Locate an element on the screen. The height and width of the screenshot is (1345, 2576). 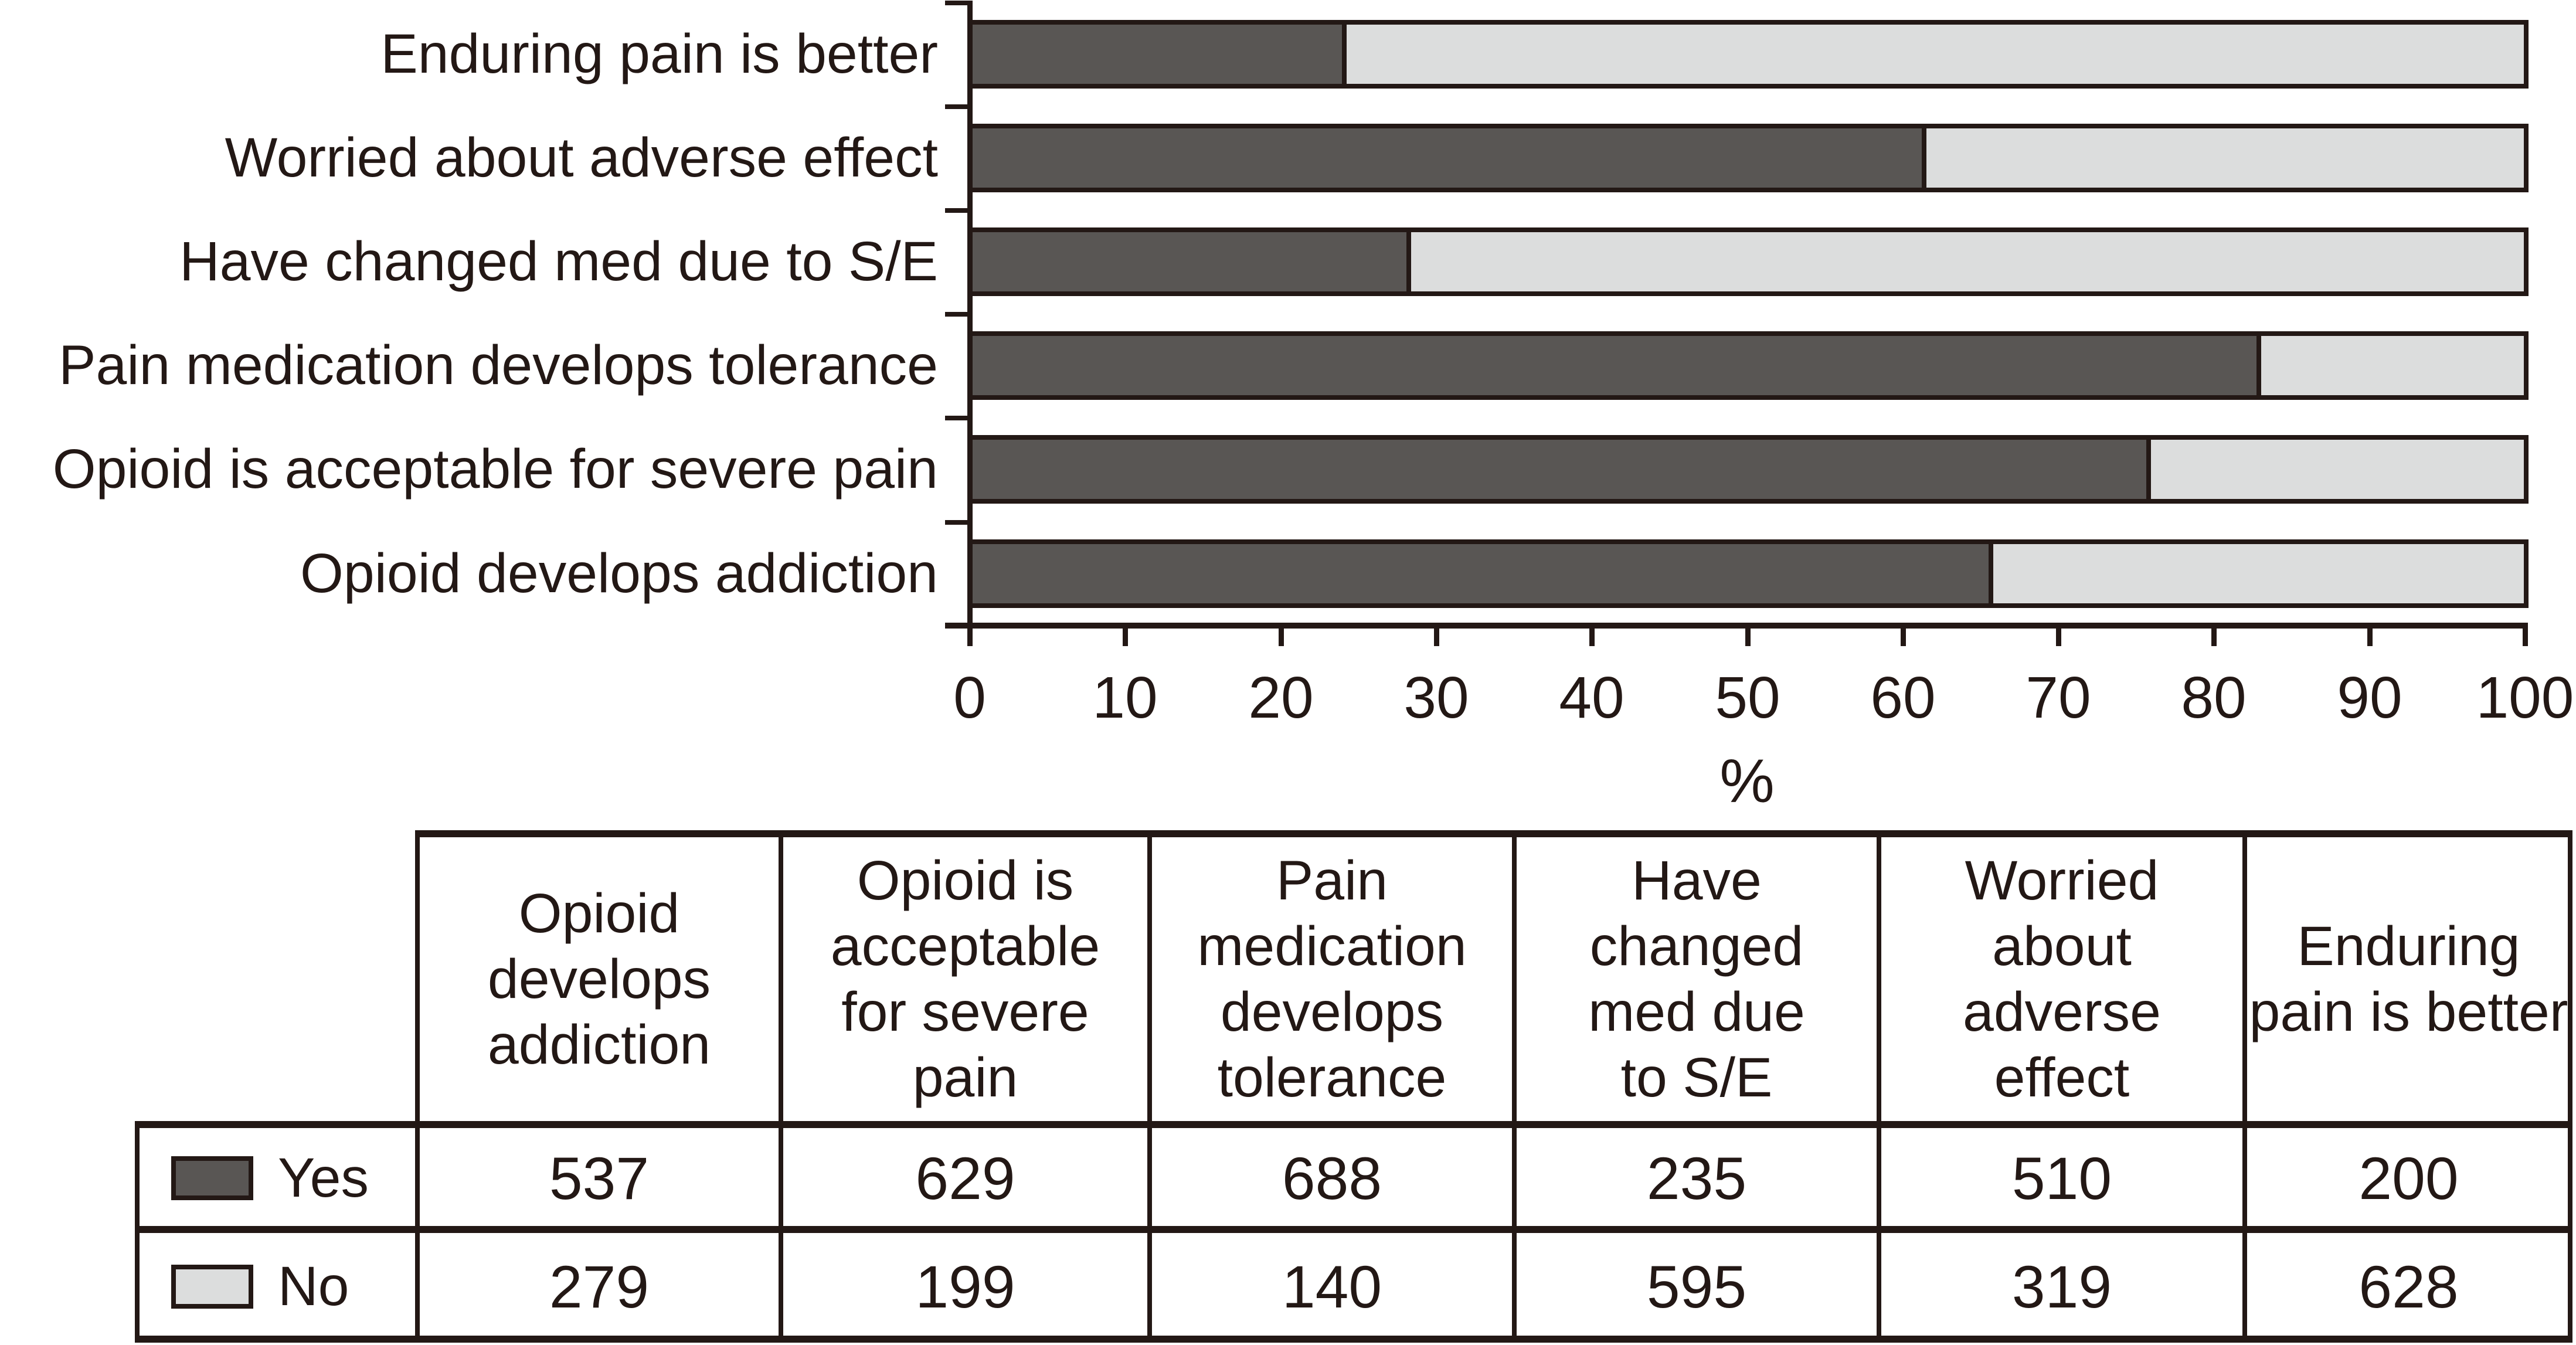
x-axis-line is located at coordinates (1737, 626).